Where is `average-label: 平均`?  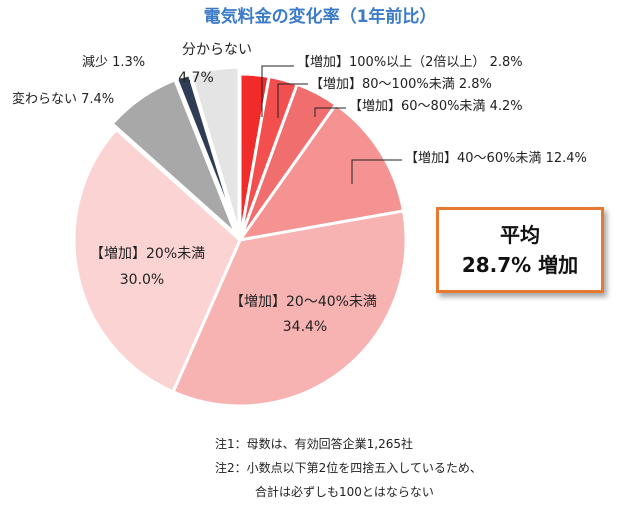 average-label: 平均 is located at coordinates (520, 235).